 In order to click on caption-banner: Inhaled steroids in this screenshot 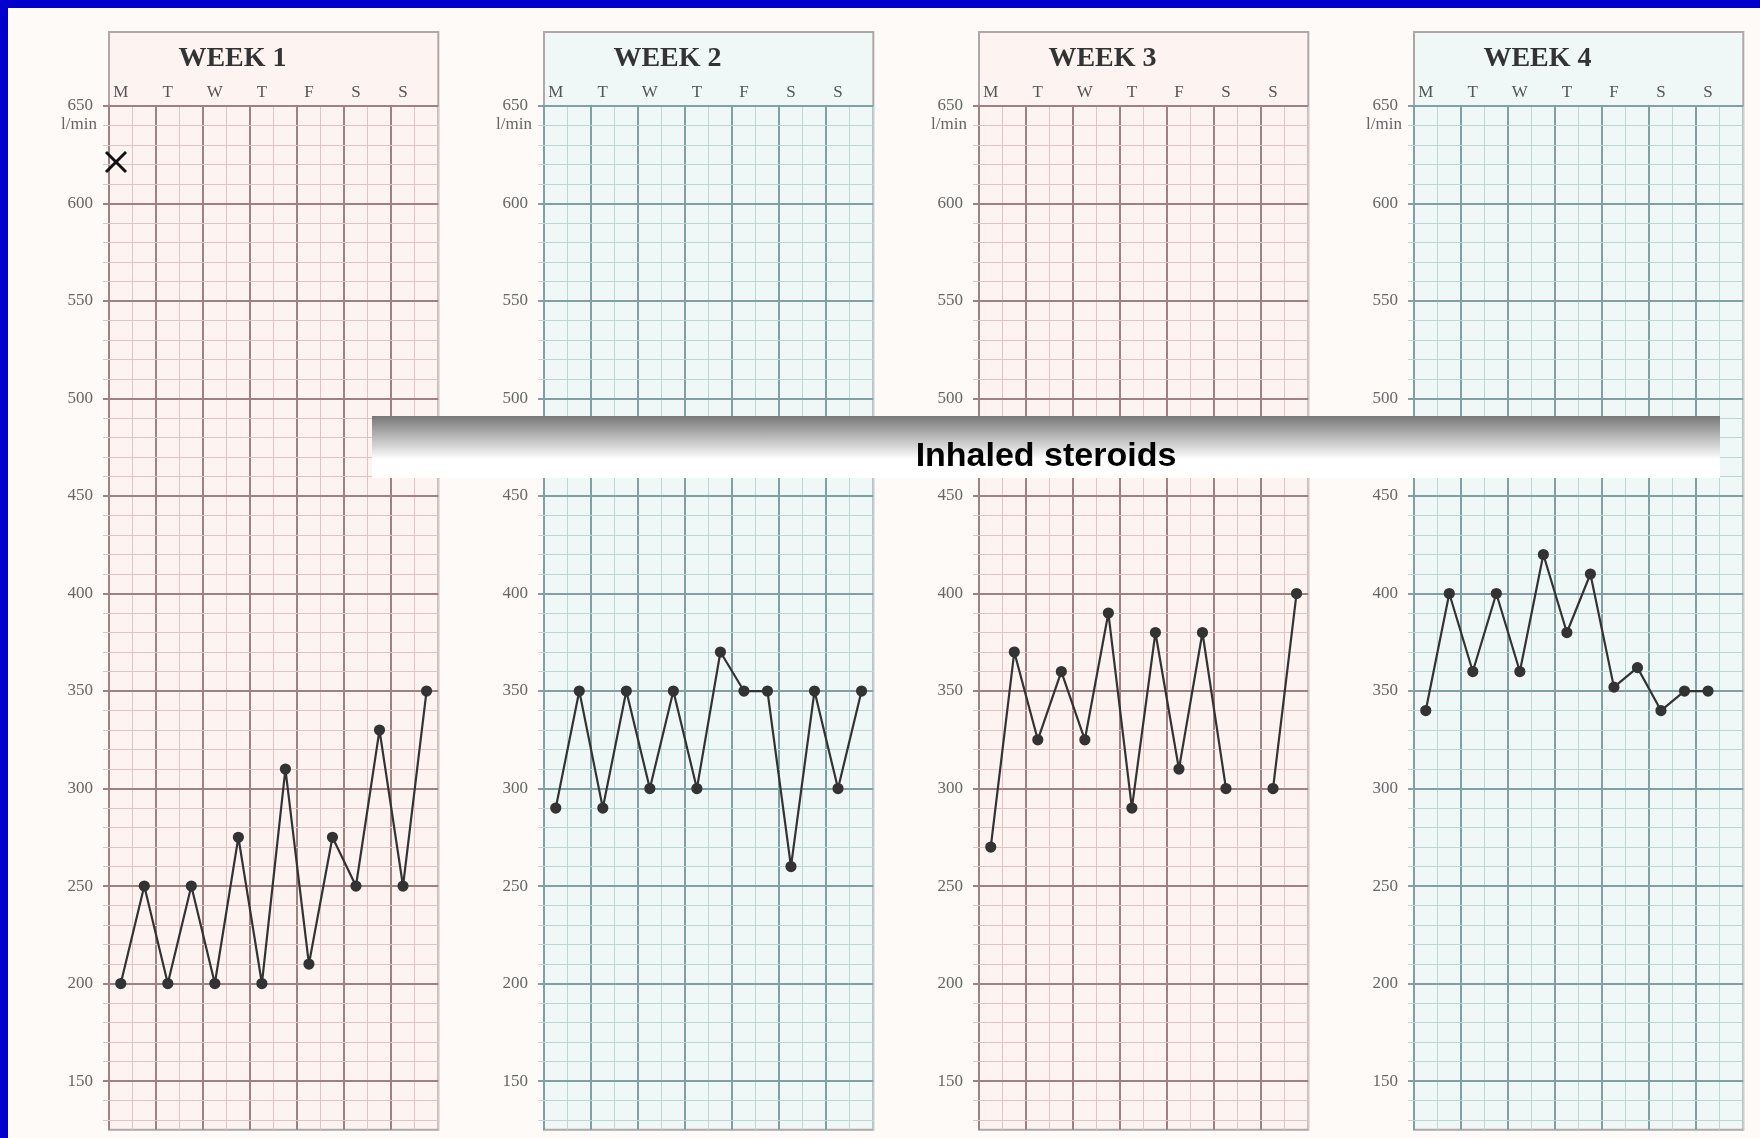, I will do `click(1046, 447)`.